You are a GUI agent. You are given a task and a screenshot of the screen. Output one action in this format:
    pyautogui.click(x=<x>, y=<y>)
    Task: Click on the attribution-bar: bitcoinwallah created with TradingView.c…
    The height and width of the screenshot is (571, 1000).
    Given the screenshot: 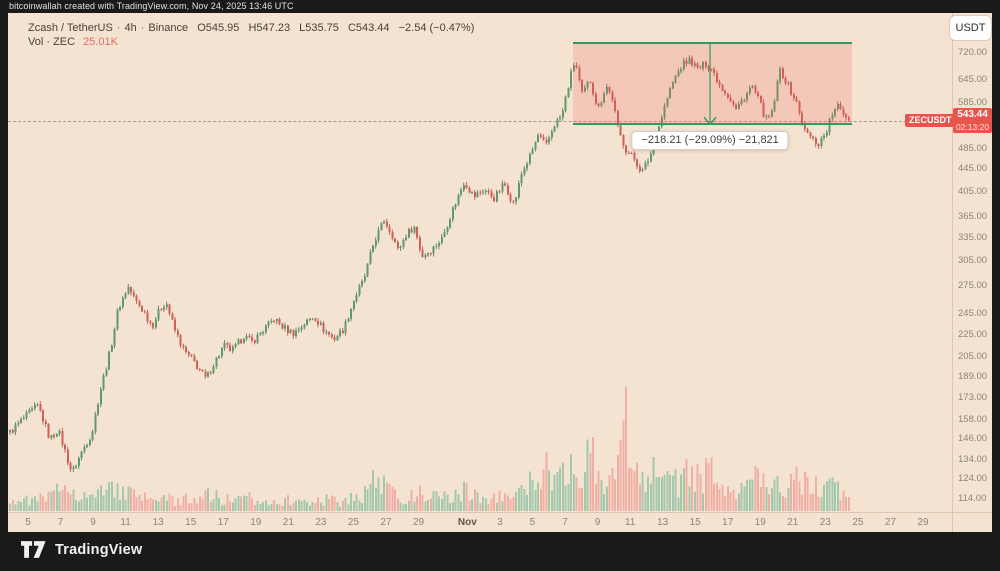 What is the action you would take?
    pyautogui.click(x=500, y=6)
    